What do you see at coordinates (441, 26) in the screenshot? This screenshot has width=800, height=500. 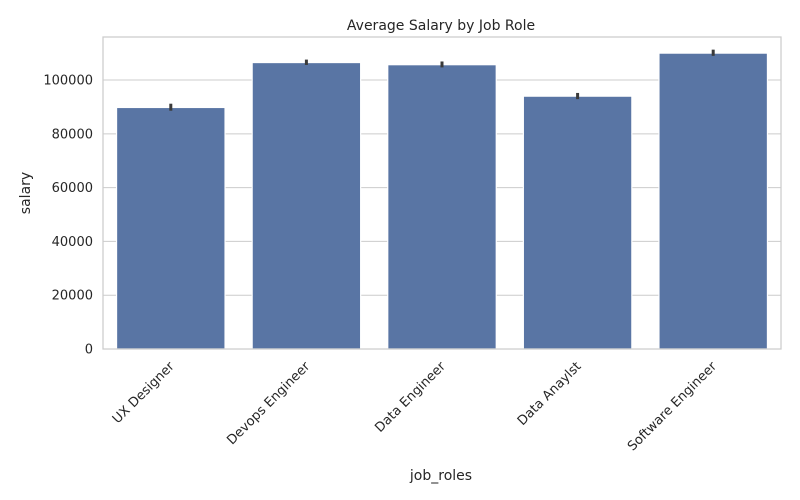 I see `chart-title: Average Salary by Job Role` at bounding box center [441, 26].